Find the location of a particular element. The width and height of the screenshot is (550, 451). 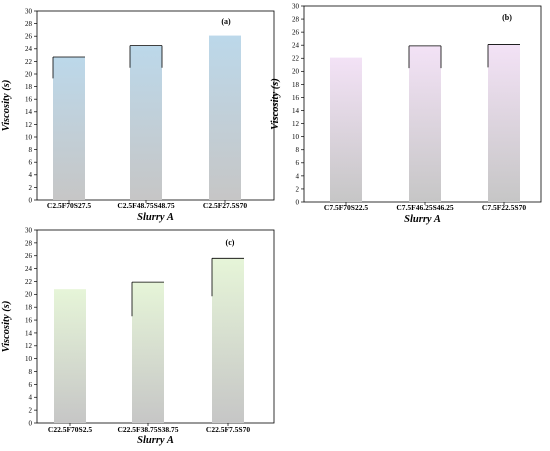

panel-label: (a) is located at coordinates (226, 21).